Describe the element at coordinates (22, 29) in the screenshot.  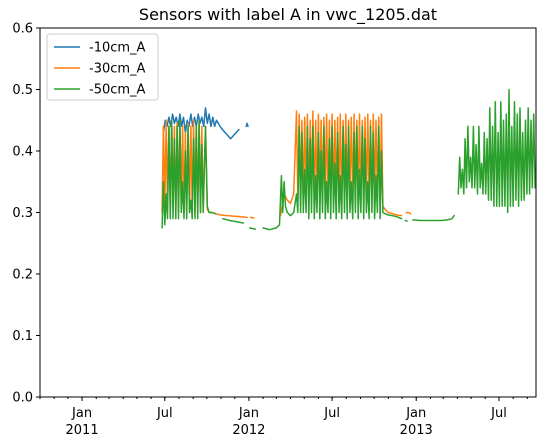
I see `y-tick-label: 0.6` at that location.